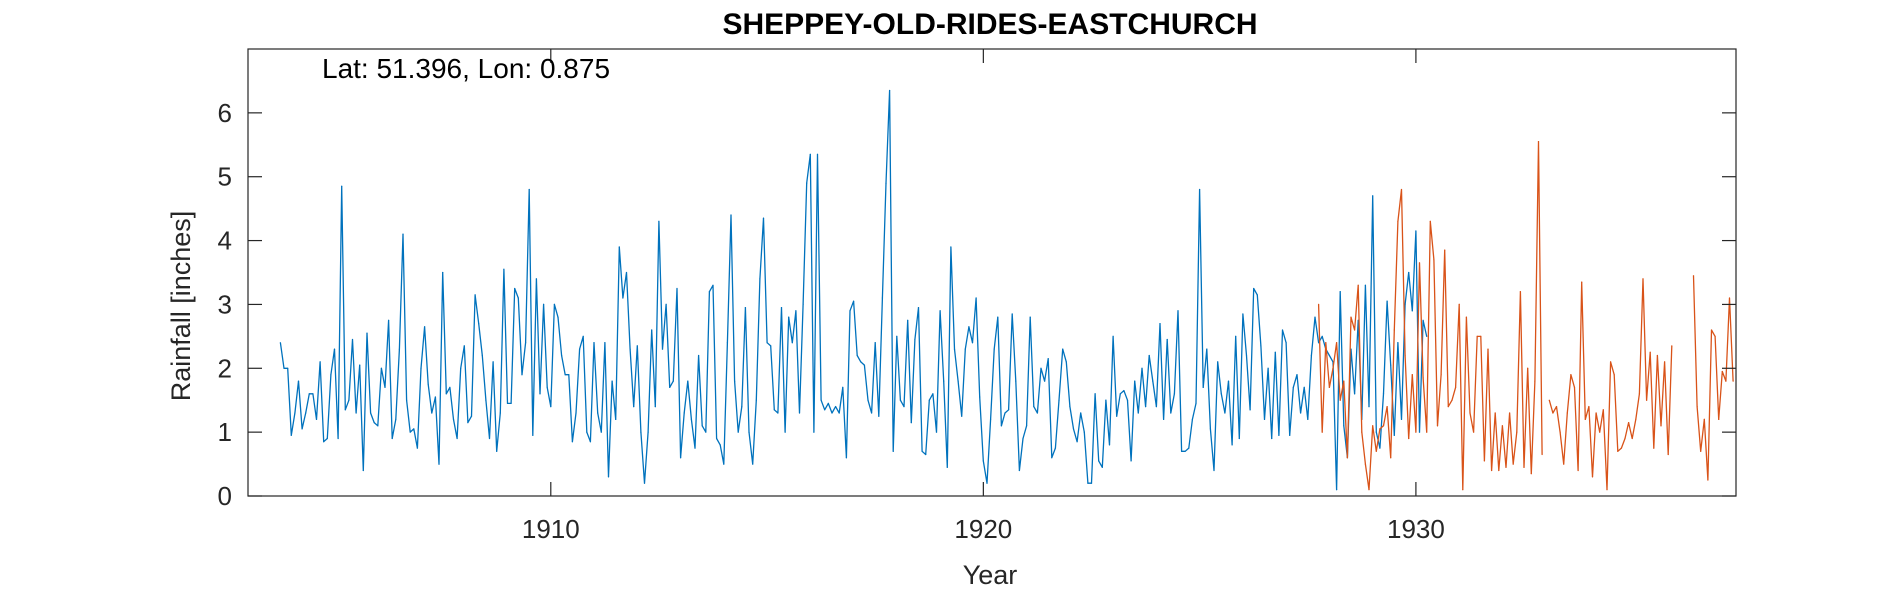 The width and height of the screenshot is (1890, 591). What do you see at coordinates (989, 24) in the screenshot?
I see `chart-title: SHEPPEY-OLD-RIDES-EASTCHURCH` at bounding box center [989, 24].